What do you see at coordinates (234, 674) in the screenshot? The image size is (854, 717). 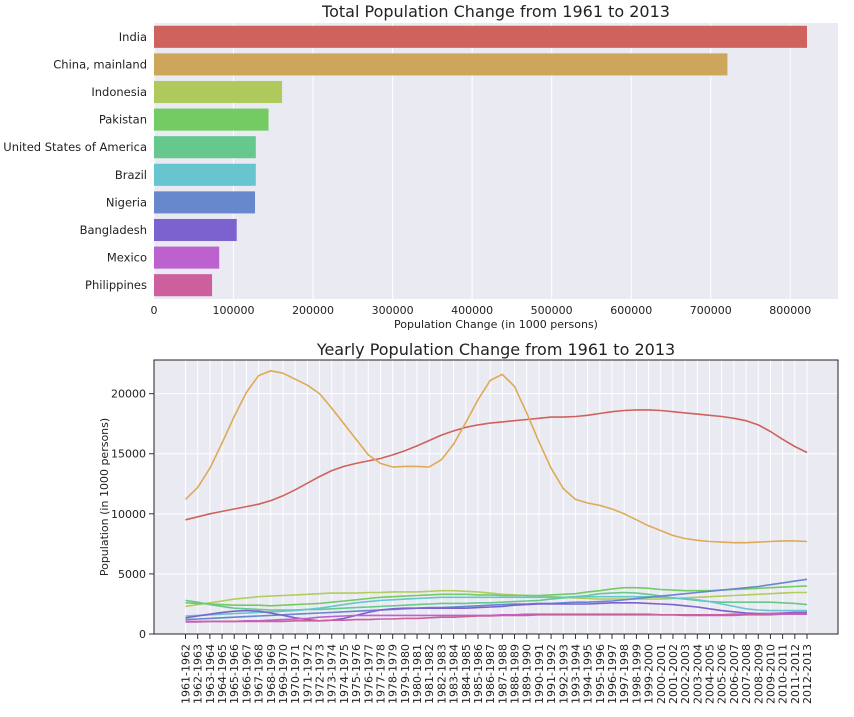 I see `line-x-tick-label: 1965-1966` at bounding box center [234, 674].